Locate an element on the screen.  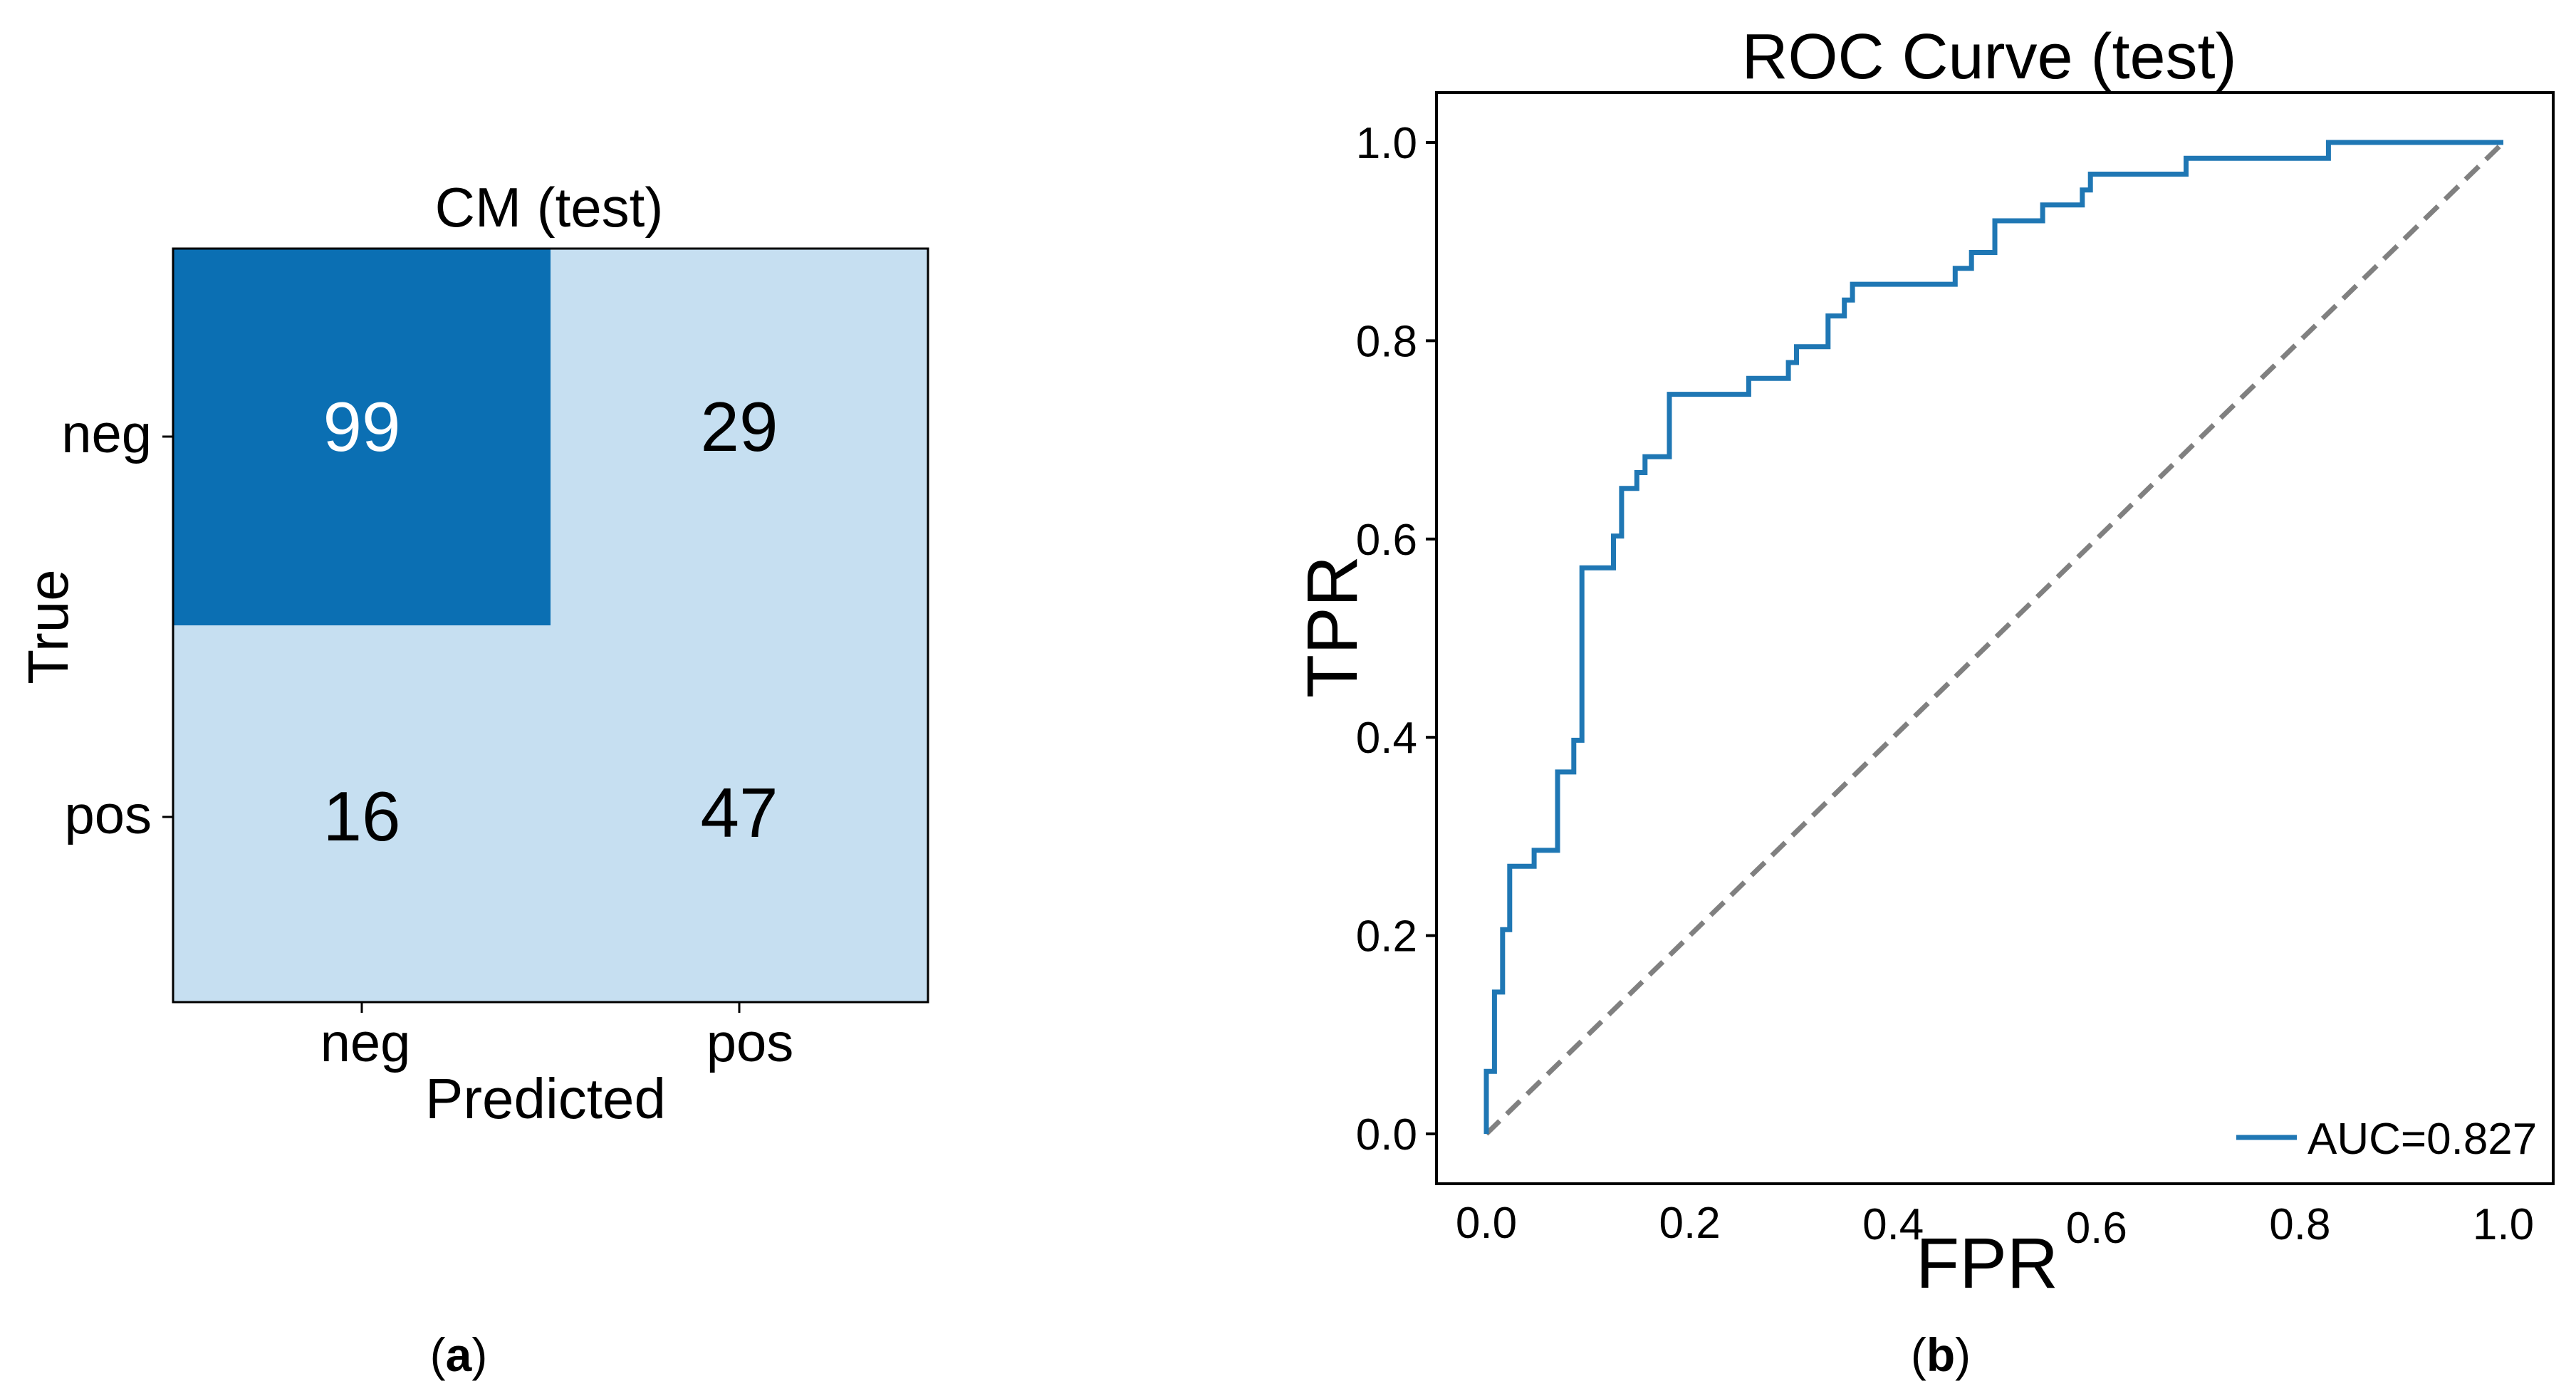
cm-cell-true-neg-pred-pos is located at coordinates (739, 437).